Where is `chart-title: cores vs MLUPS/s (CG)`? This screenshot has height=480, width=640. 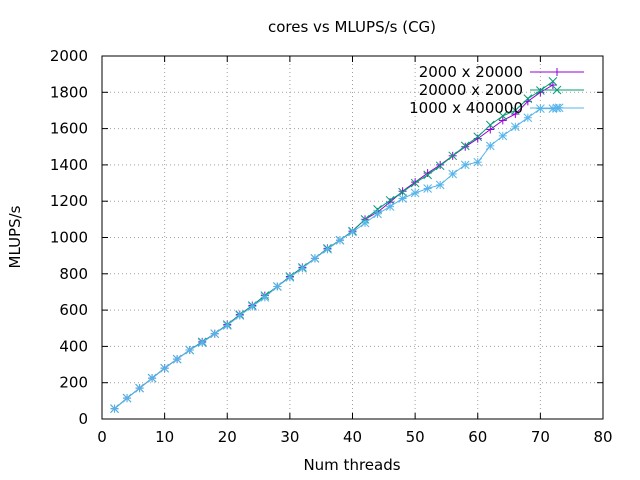
chart-title: cores vs MLUPS/s (CG) is located at coordinates (352, 27).